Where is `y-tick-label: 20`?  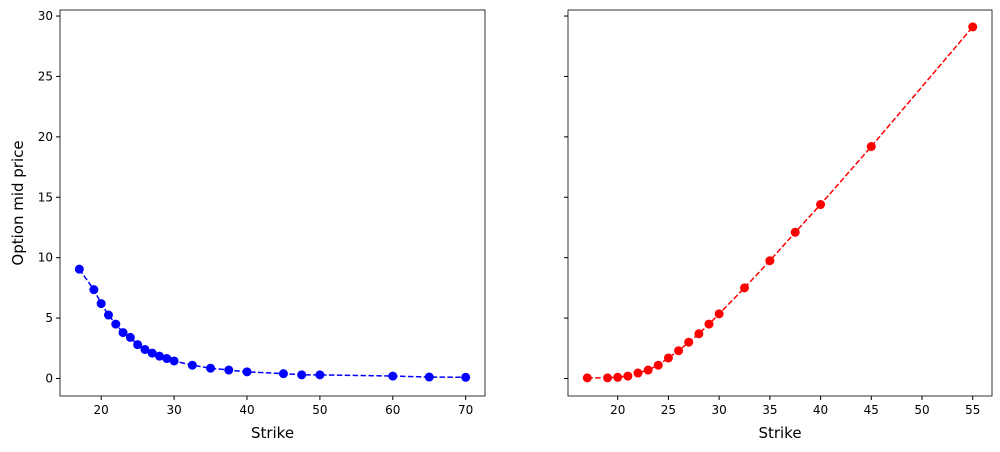 y-tick-label: 20 is located at coordinates (45, 137).